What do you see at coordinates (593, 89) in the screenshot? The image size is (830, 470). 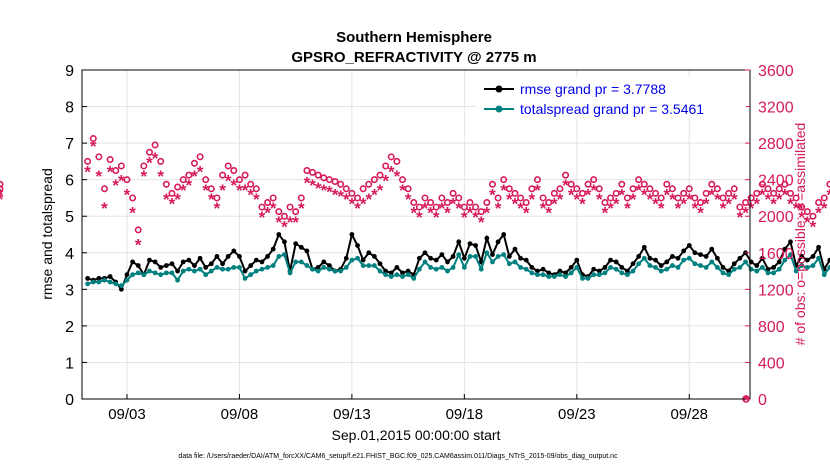 I see `legend-rmse-label: rmse grand pr = 3.7788` at bounding box center [593, 89].